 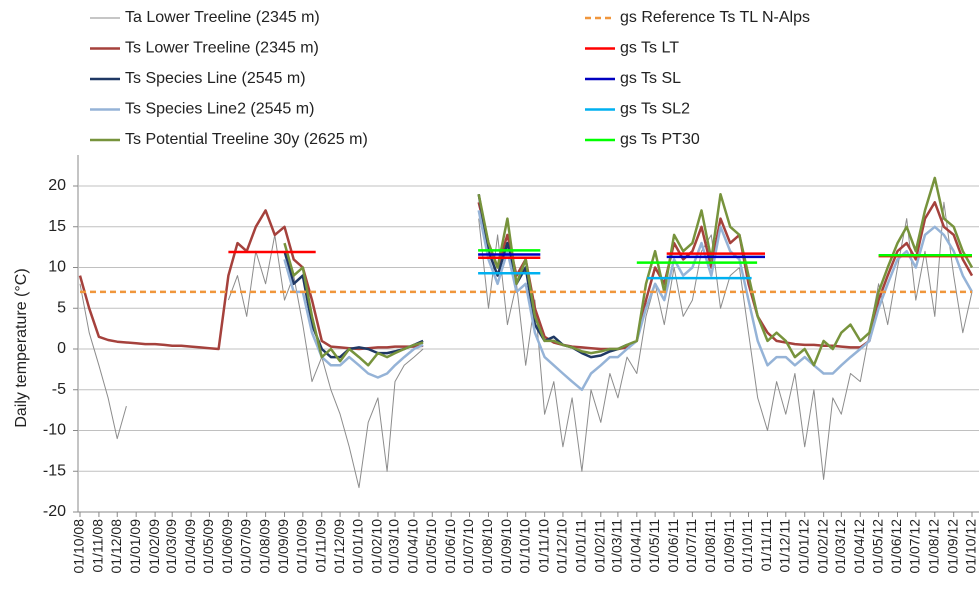 I want to click on x-tick-label: 01/03/09, so click(x=171, y=546).